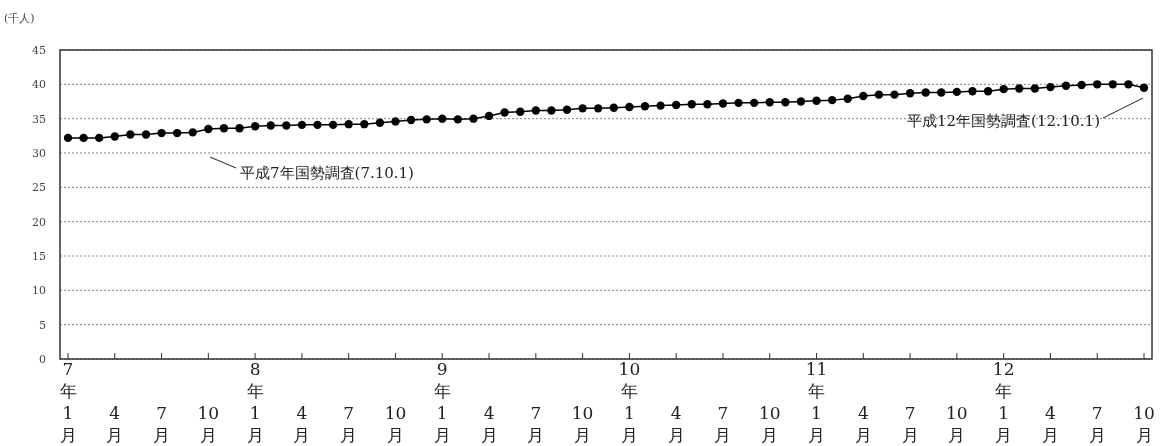 Image resolution: width=1160 pixels, height=446 pixels. I want to click on x-tick-label: 8年1月, so click(255, 402).